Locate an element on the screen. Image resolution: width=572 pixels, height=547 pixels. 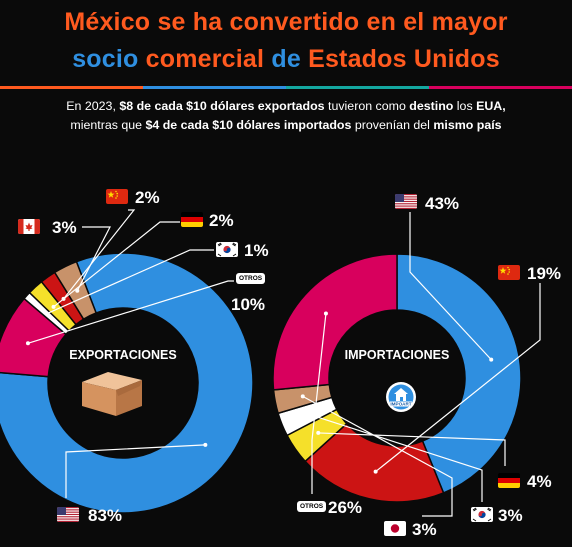
subtitle-text: destino is located at coordinates (431, 106).